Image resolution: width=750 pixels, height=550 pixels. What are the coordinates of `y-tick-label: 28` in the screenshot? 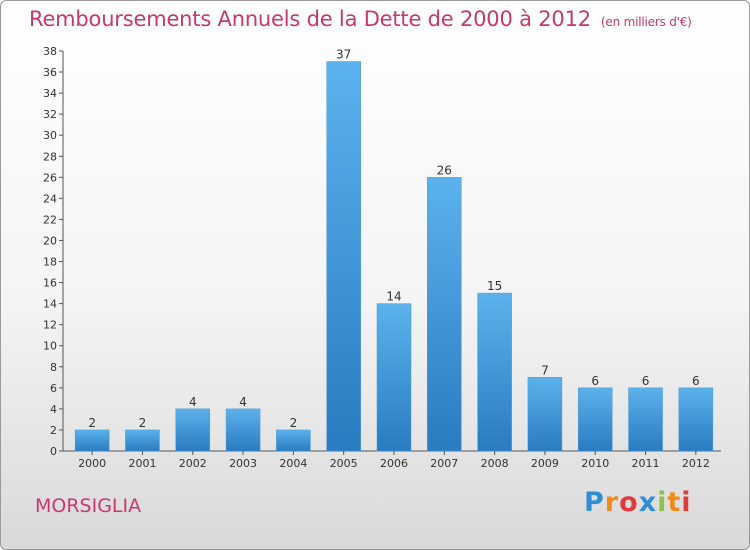 It's located at (50, 156).